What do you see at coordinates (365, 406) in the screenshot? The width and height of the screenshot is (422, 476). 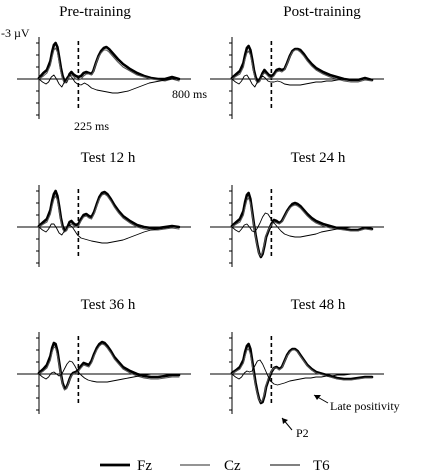 I see `late-positivity-label: Late positivity` at bounding box center [365, 406].